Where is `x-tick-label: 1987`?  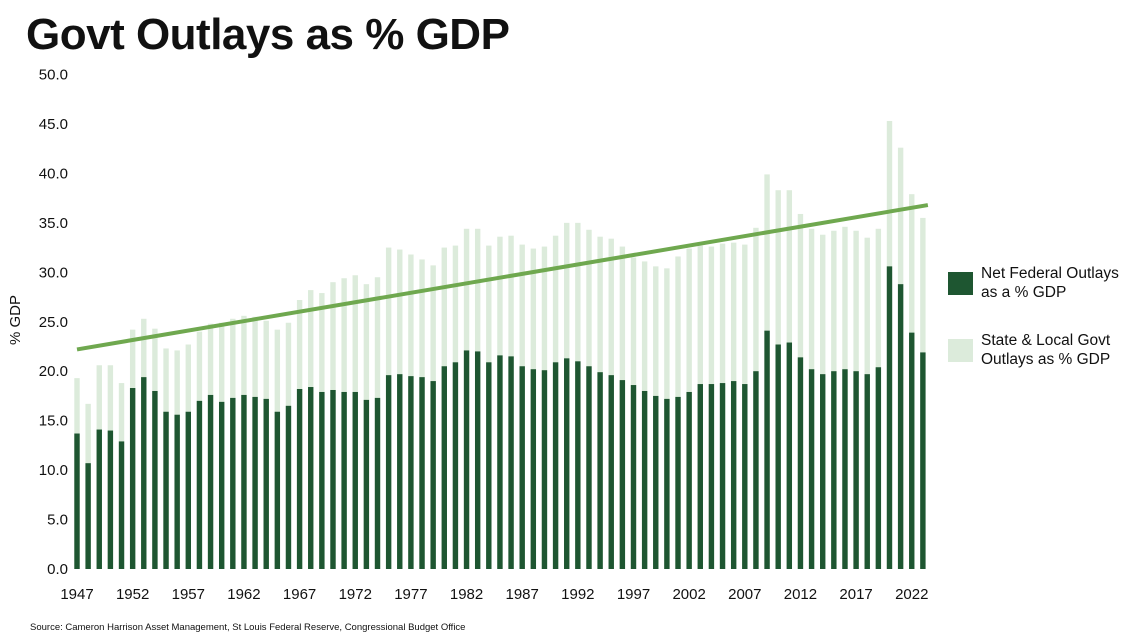
x-tick-label: 1987 is located at coordinates (522, 594).